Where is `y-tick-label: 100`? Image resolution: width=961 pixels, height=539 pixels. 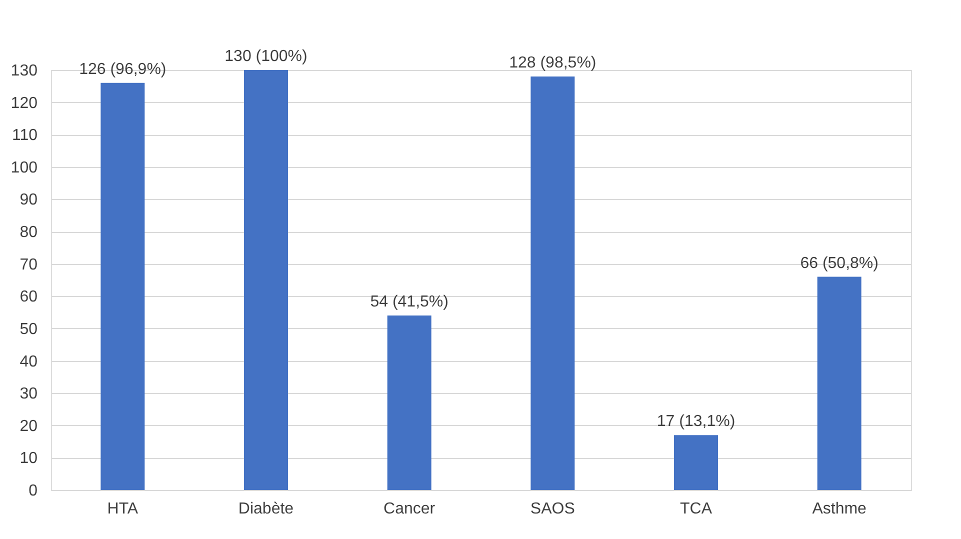
y-tick-label: 100 is located at coordinates (24, 167).